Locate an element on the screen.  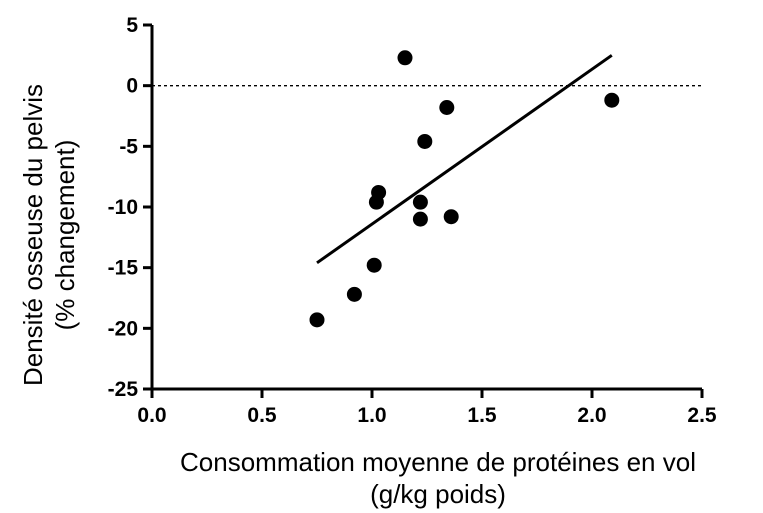
y-tick-label: -15 is located at coordinates (123, 268).